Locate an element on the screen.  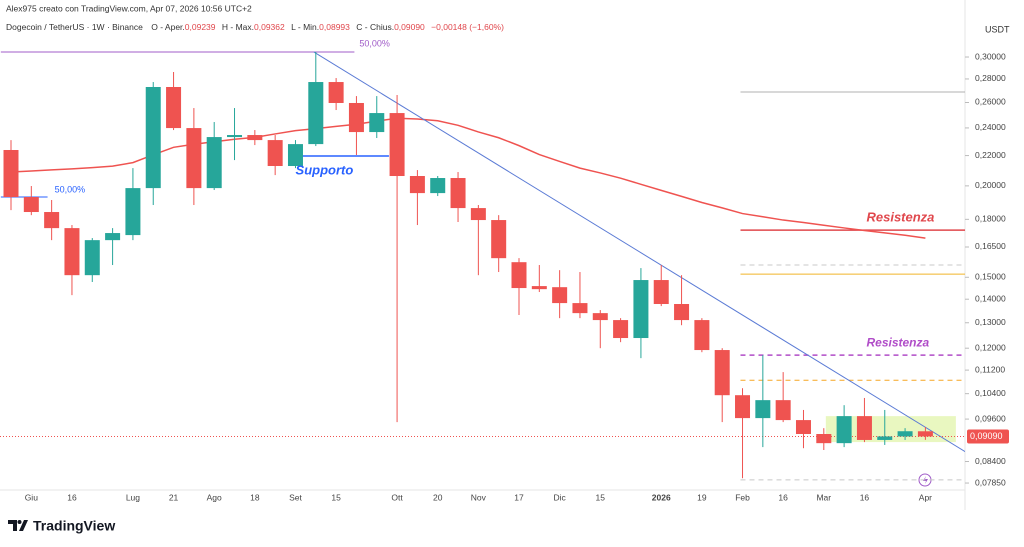
y-tick-label: 0,14000 is located at coordinates (990, 298).